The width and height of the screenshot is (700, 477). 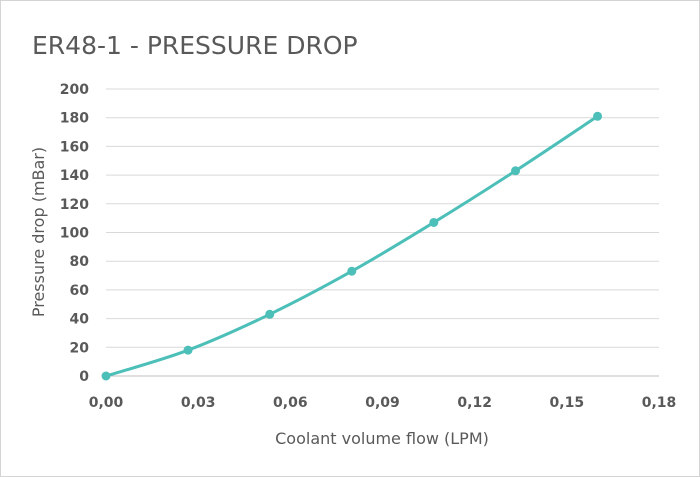 What do you see at coordinates (80, 348) in the screenshot?
I see `y-tick-label: 20` at bounding box center [80, 348].